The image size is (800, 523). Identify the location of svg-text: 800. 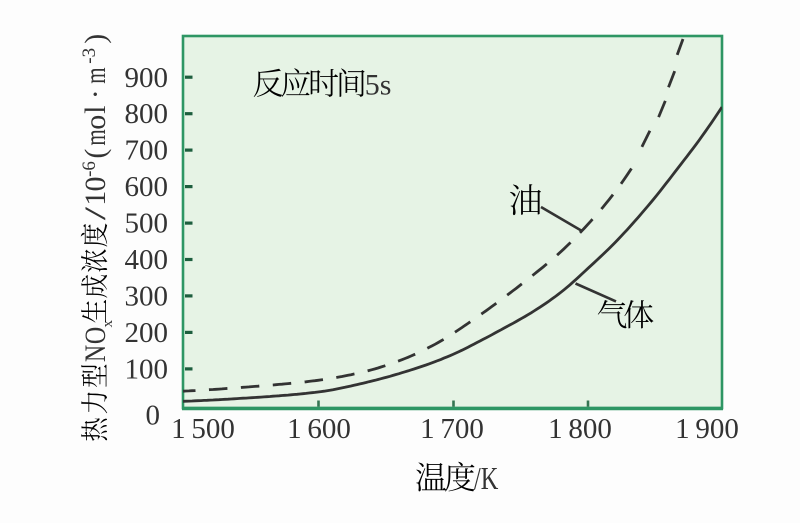
(147, 114).